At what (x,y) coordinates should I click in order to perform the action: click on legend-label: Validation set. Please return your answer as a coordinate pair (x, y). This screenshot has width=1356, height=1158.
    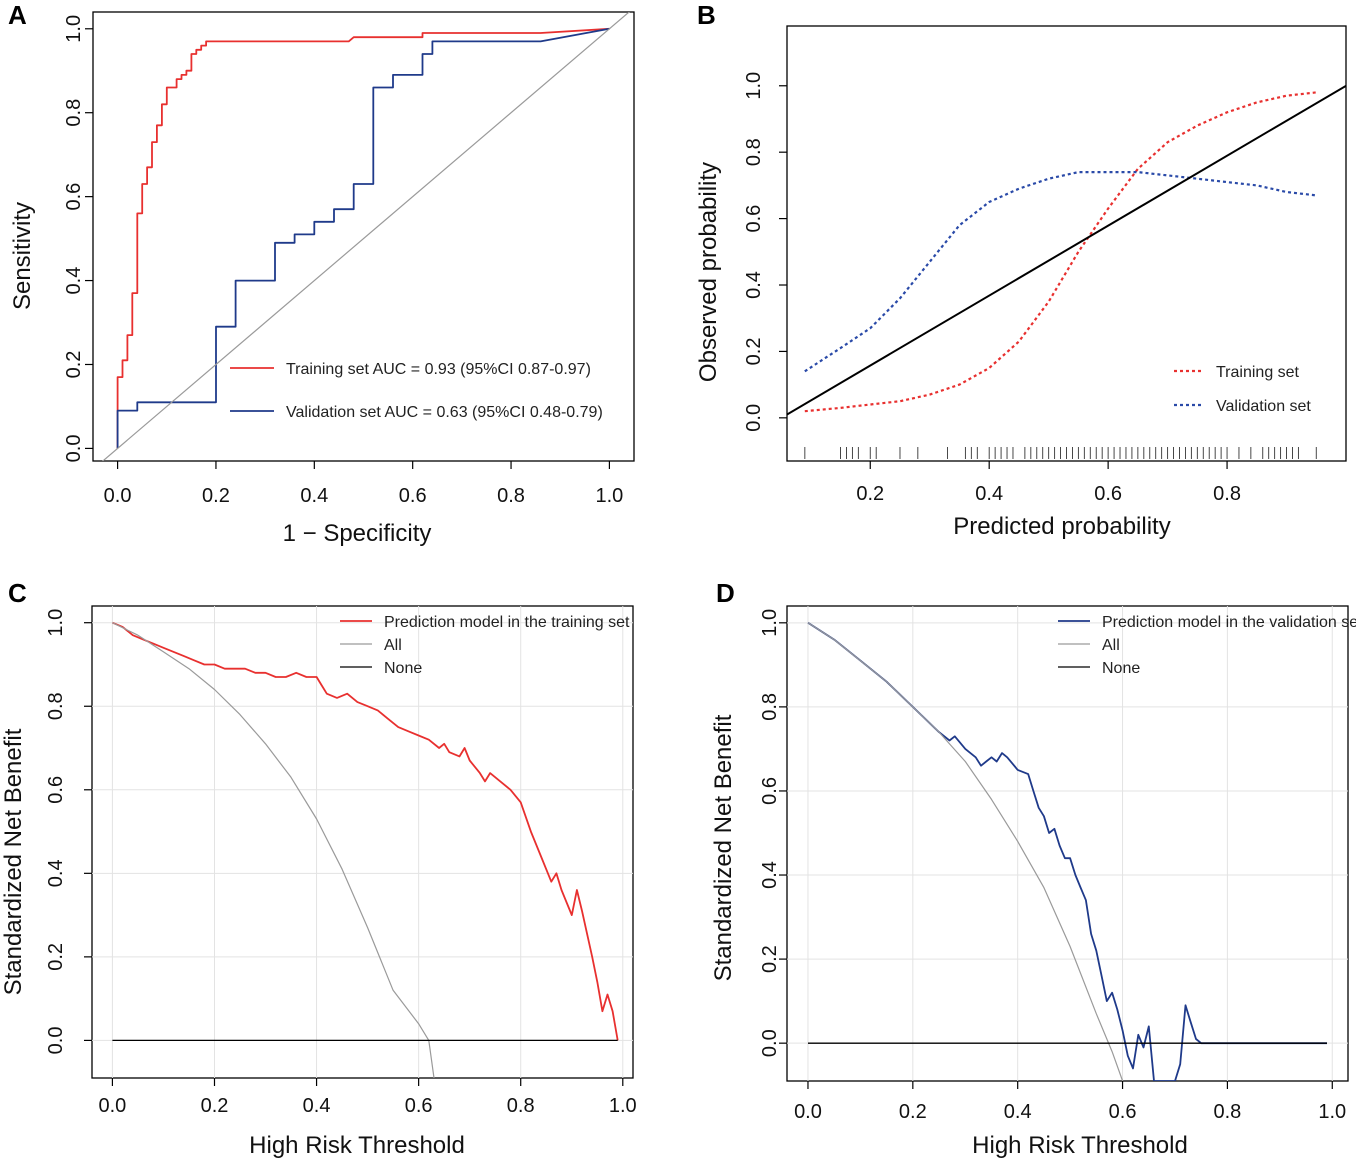
    Looking at the image, I should click on (1263, 406).